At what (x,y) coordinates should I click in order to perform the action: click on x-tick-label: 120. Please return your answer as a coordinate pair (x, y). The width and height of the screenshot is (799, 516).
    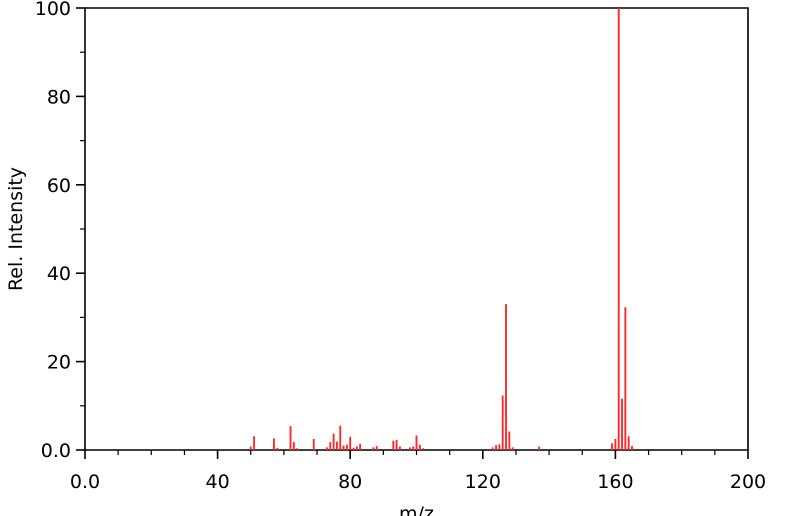
    Looking at the image, I should click on (483, 482).